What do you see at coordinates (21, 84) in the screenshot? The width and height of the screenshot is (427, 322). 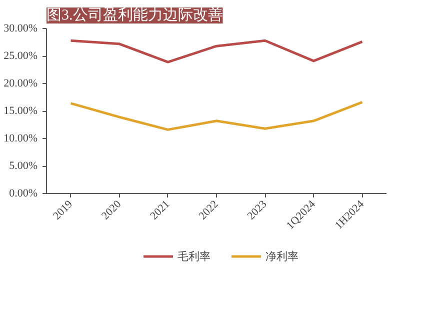 I see `y-tick-label: 20.00%` at bounding box center [21, 84].